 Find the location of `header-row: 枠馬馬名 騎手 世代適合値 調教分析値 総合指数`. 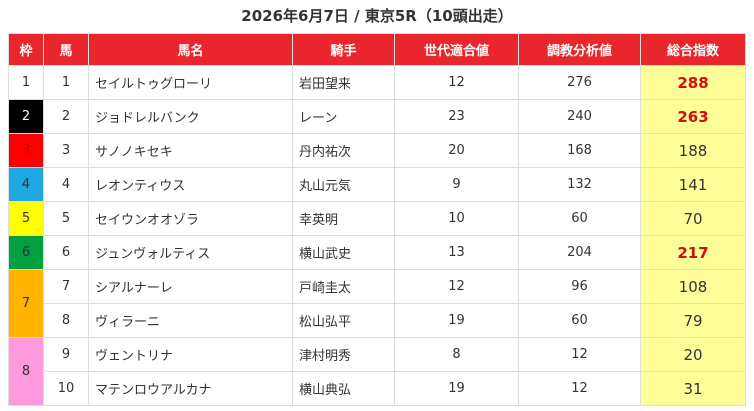

header-row: 枠馬馬名 騎手 世代適合値 調教分析値 総合指数 is located at coordinates (377, 49).